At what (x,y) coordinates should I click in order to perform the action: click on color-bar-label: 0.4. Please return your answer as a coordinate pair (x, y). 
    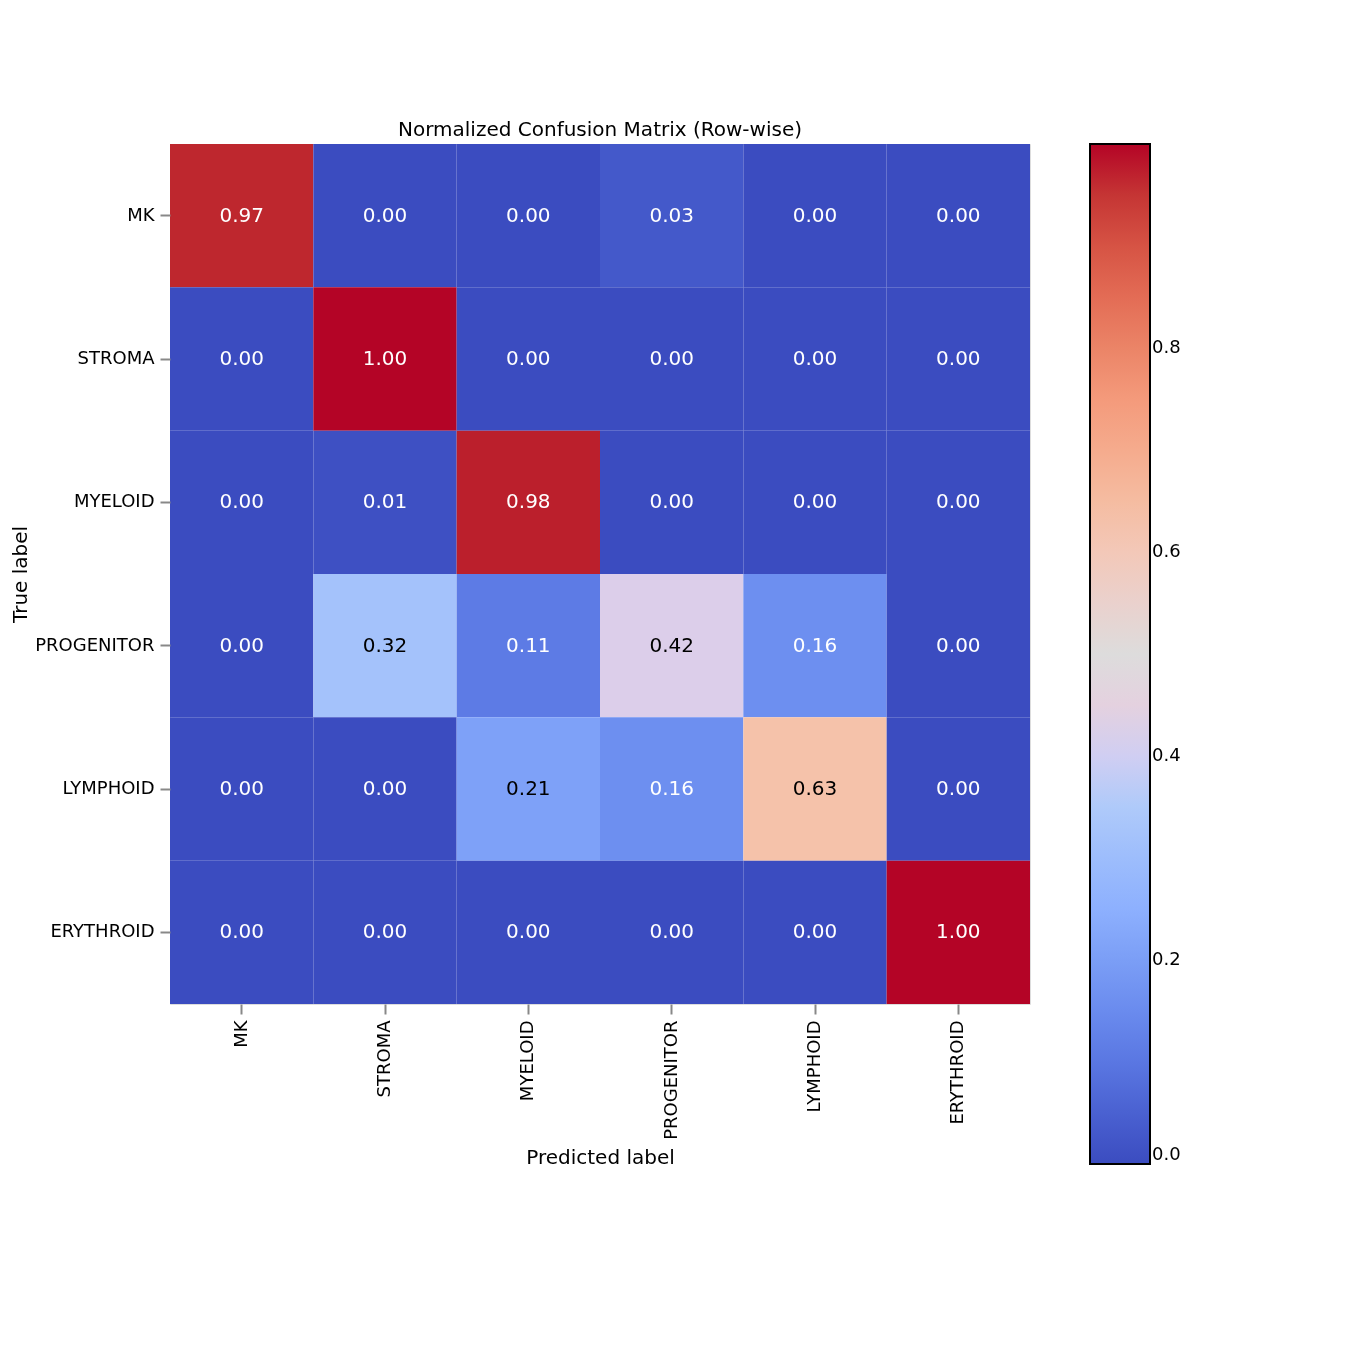
    Looking at the image, I should click on (1166, 754).